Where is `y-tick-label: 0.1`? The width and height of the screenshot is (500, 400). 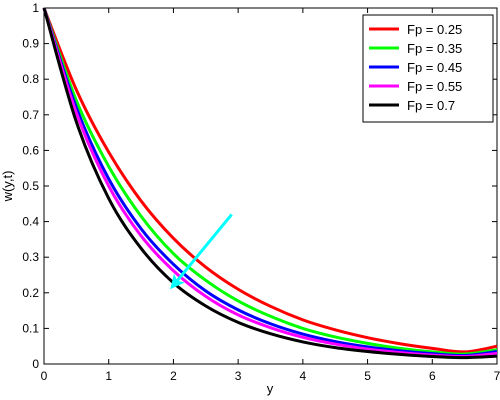 y-tick-label: 0.1 is located at coordinates (30, 328).